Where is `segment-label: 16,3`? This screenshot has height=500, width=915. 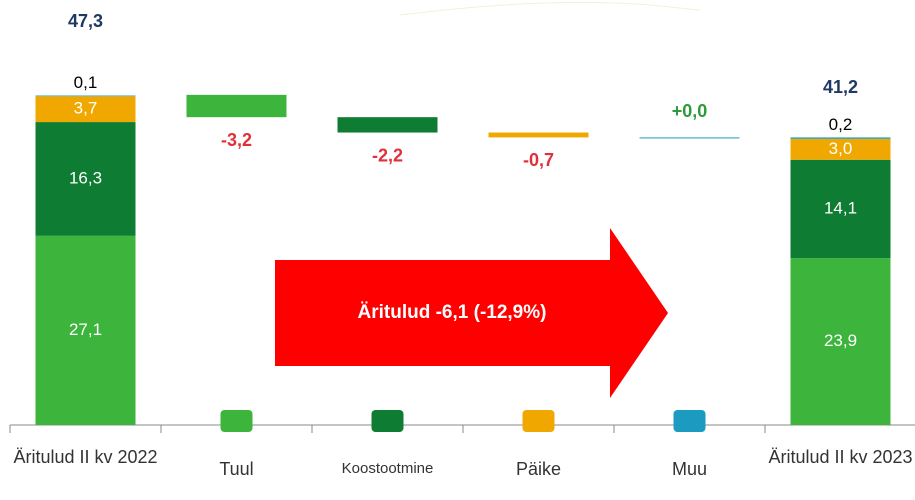 segment-label: 16,3 is located at coordinates (85, 177).